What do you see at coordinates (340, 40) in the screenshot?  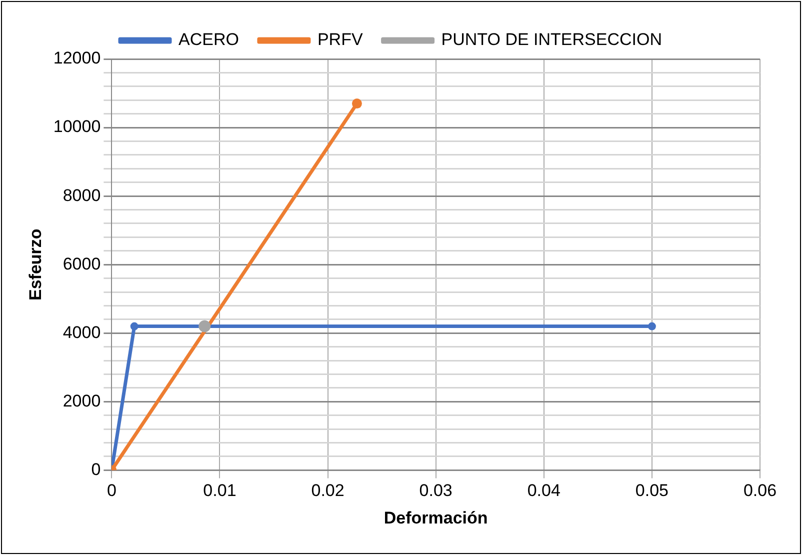 I see `legend-label: PRFV` at bounding box center [340, 40].